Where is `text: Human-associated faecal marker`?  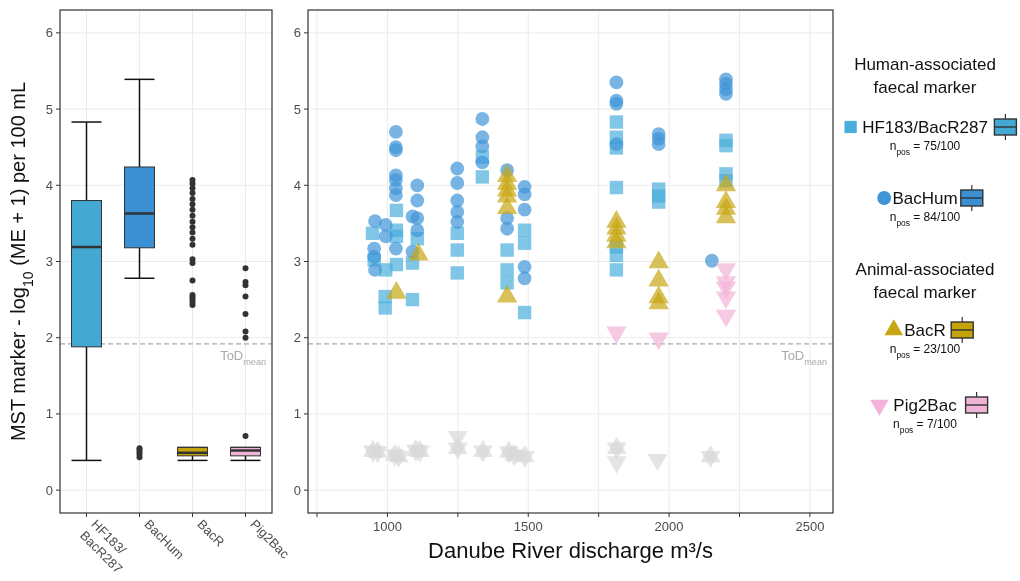 text: Human-associated faecal marker is located at coordinates (925, 76).